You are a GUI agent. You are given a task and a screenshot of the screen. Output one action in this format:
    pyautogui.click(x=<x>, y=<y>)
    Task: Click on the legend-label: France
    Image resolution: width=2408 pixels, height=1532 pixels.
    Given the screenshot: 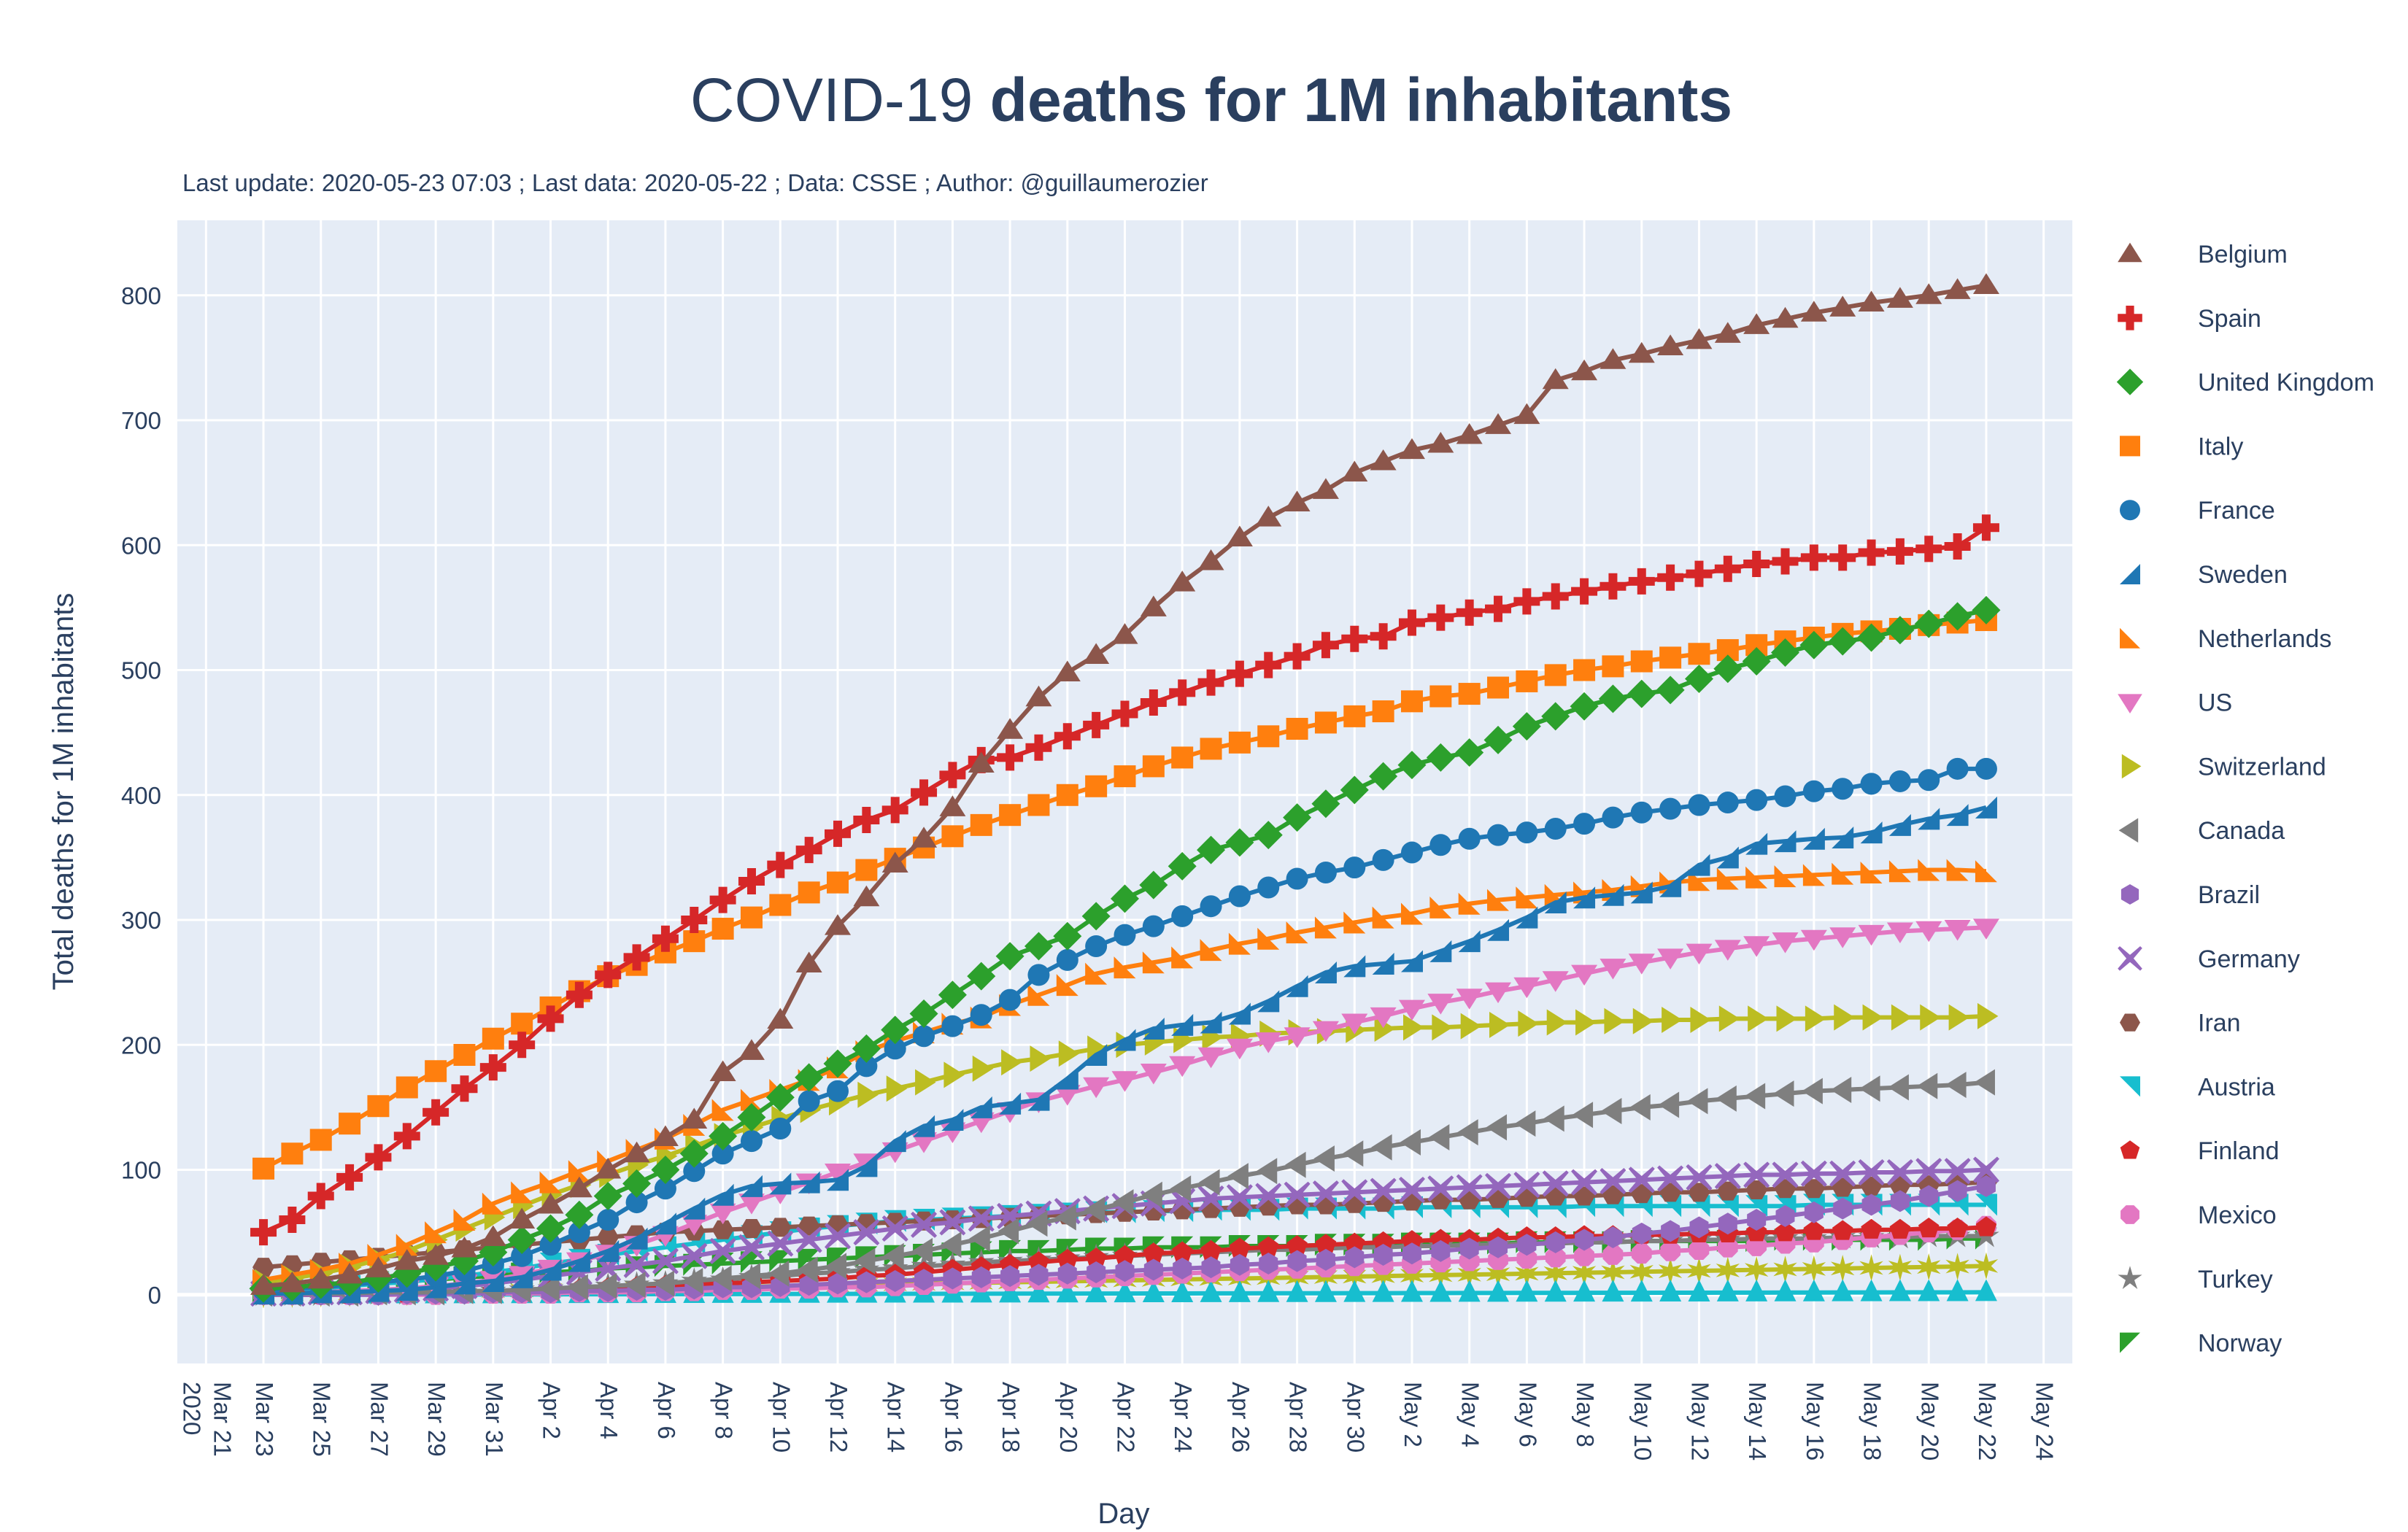 What is the action you would take?
    pyautogui.click(x=2236, y=511)
    